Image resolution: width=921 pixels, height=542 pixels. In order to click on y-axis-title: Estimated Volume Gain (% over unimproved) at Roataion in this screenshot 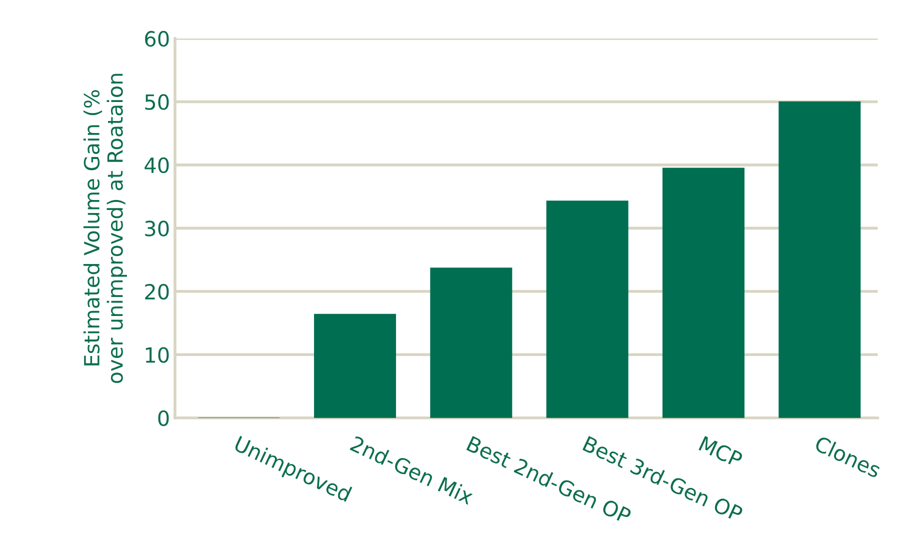, I will do `click(105, 229)`.